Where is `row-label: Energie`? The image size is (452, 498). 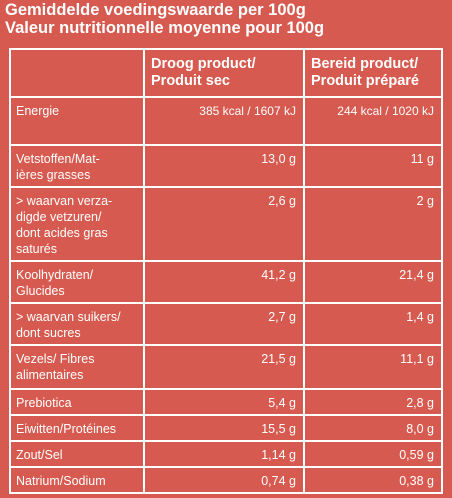 row-label: Energie is located at coordinates (77, 121).